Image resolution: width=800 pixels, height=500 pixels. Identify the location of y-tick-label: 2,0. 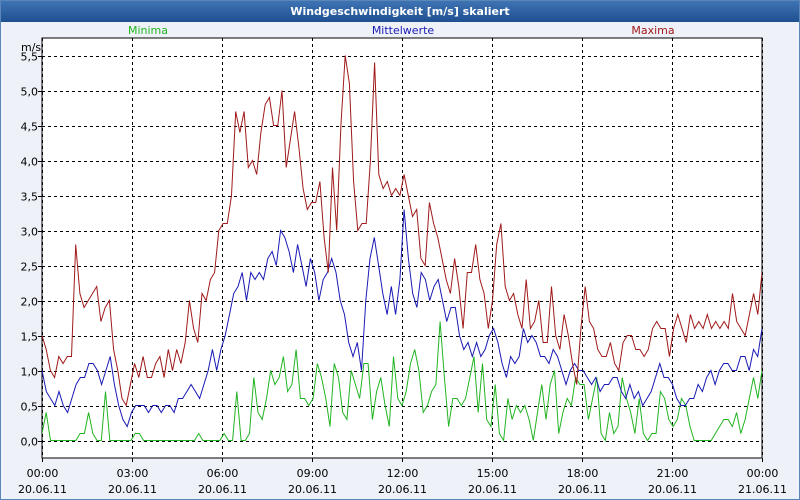
(30, 302).